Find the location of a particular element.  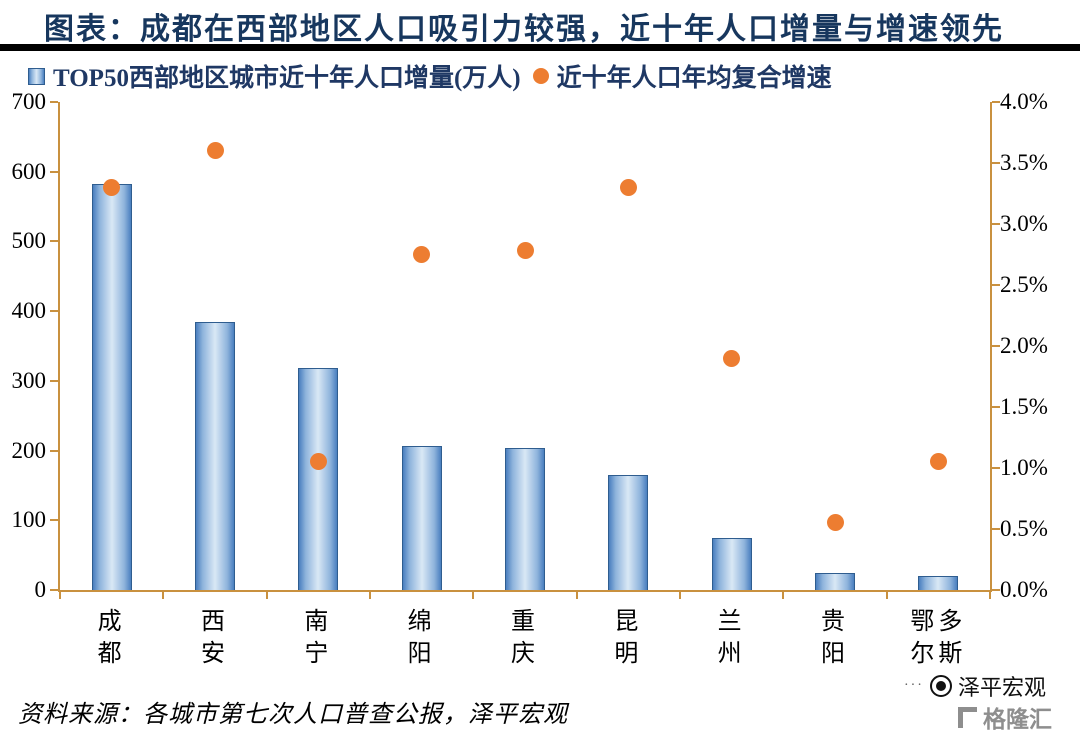

x-axis-label: 重庆 is located at coordinates (522, 638).